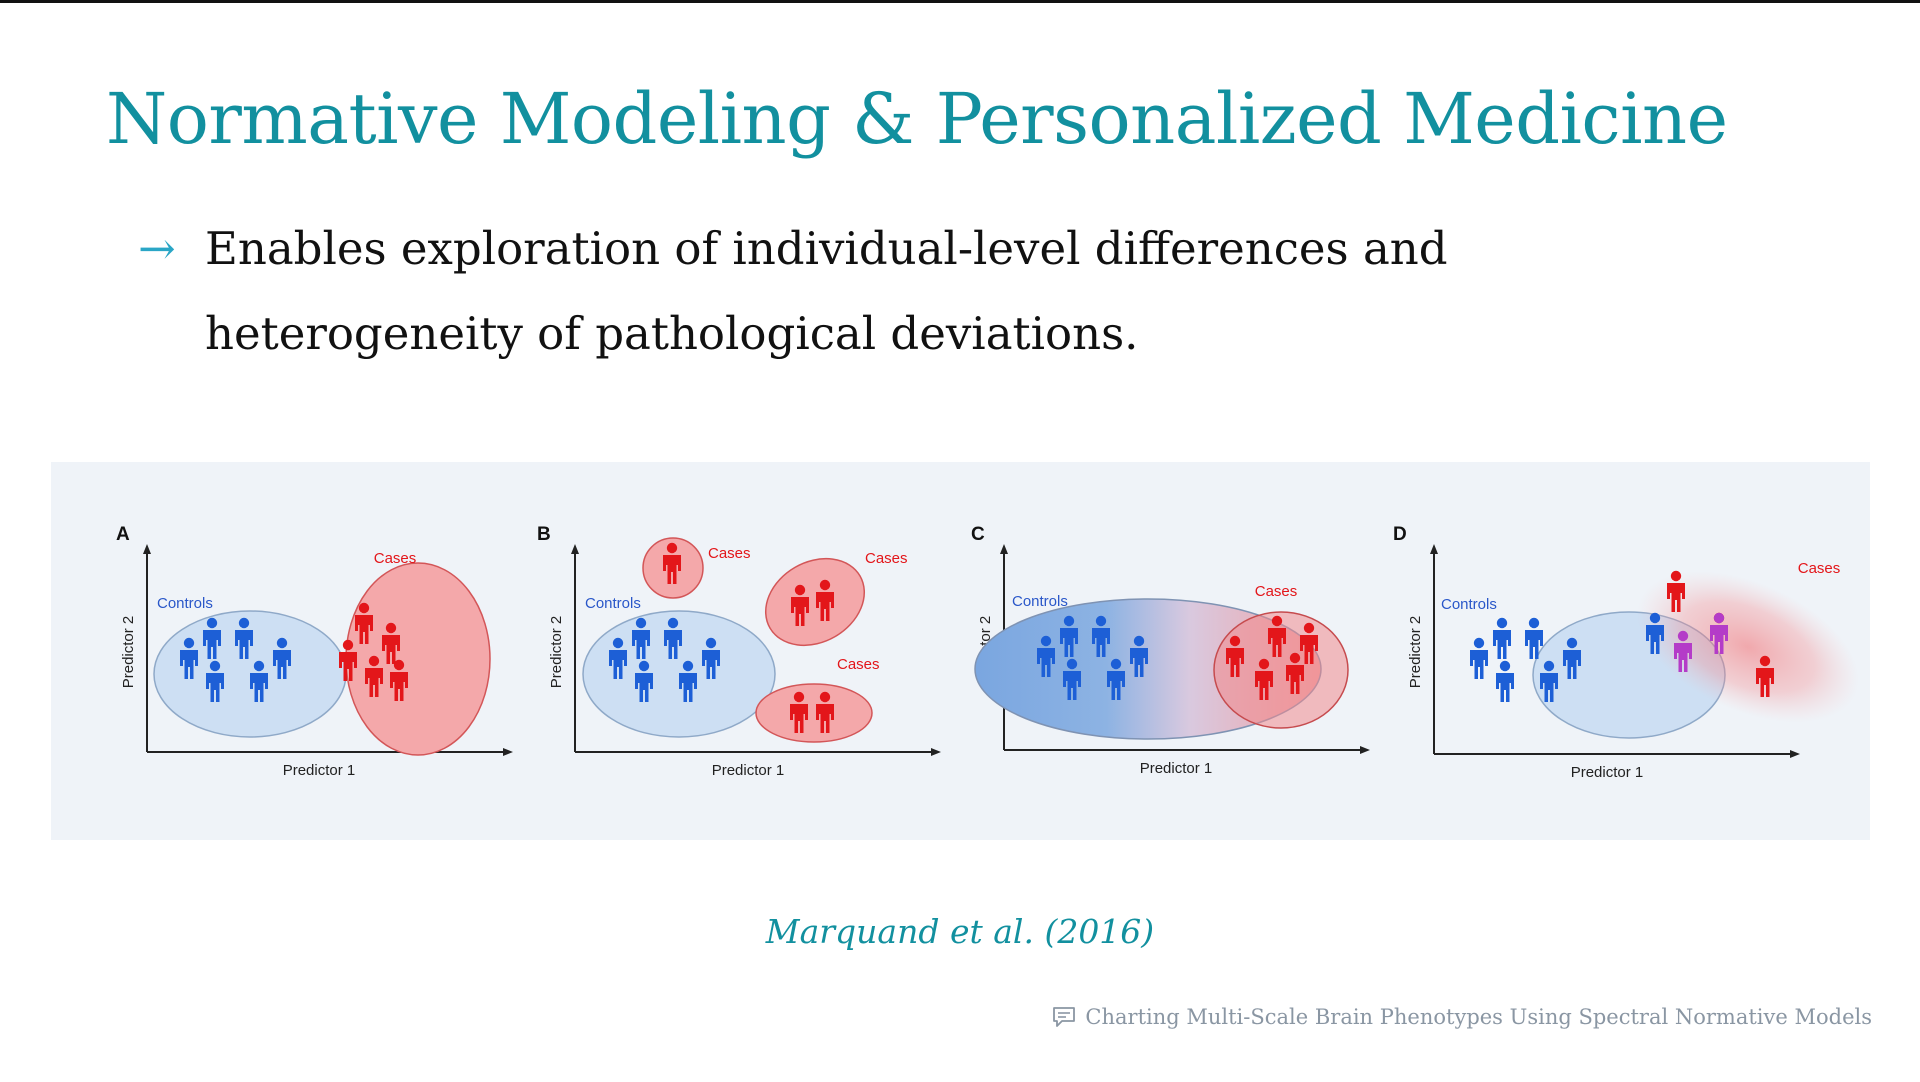 The height and width of the screenshot is (1082, 1920). I want to click on comment-icon, so click(1064, 1017).